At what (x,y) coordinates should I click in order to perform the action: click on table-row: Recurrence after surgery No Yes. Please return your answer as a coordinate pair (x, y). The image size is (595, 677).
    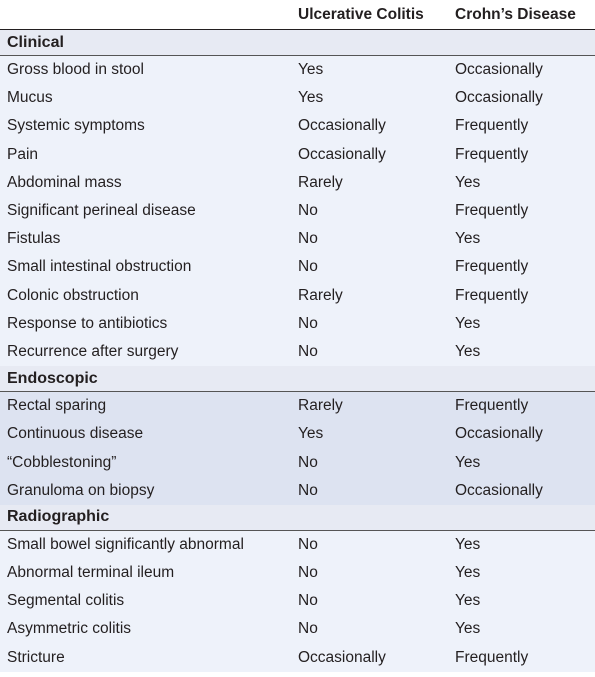
    Looking at the image, I should click on (297, 352).